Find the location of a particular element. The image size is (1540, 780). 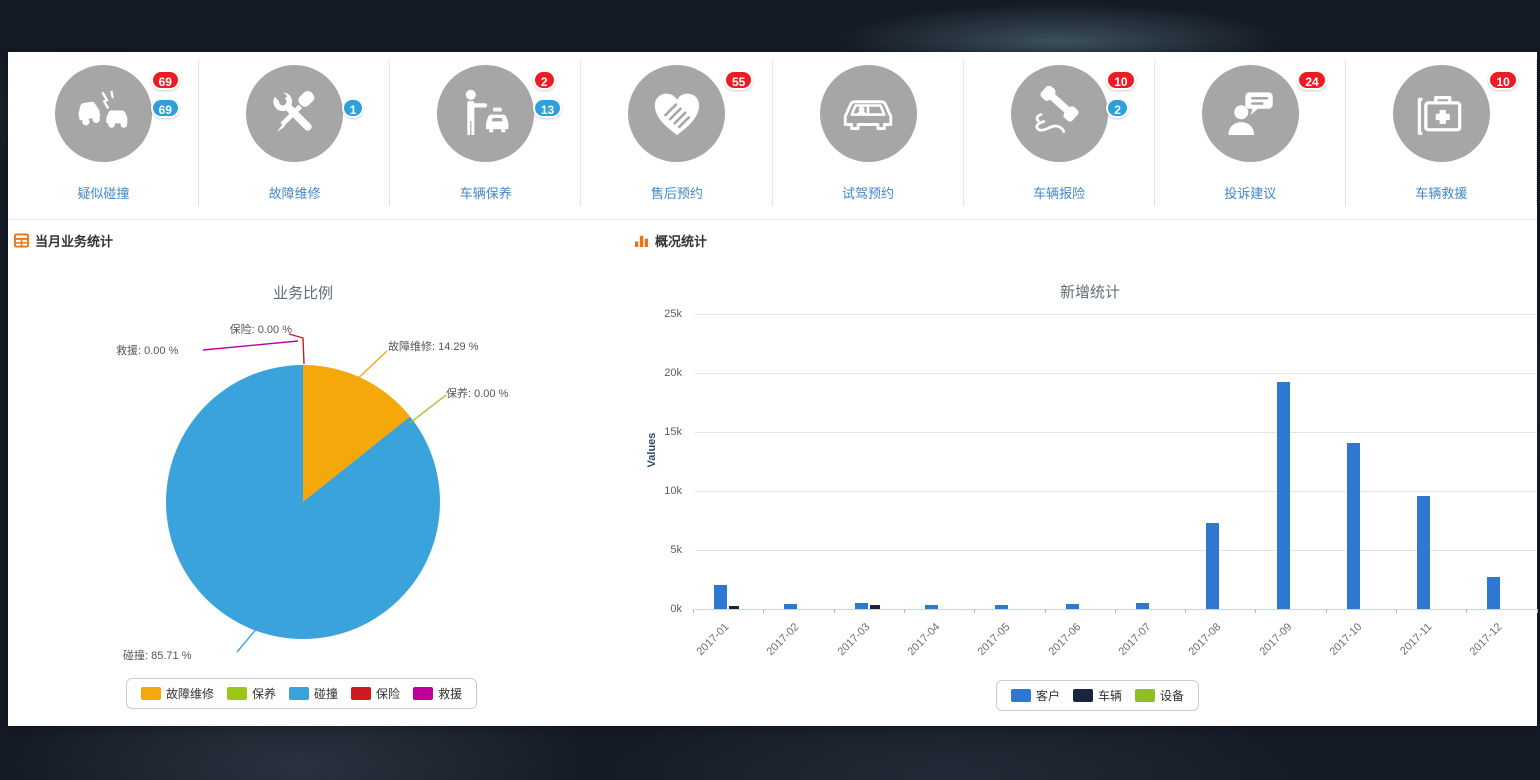

divider is located at coordinates (772, 219).